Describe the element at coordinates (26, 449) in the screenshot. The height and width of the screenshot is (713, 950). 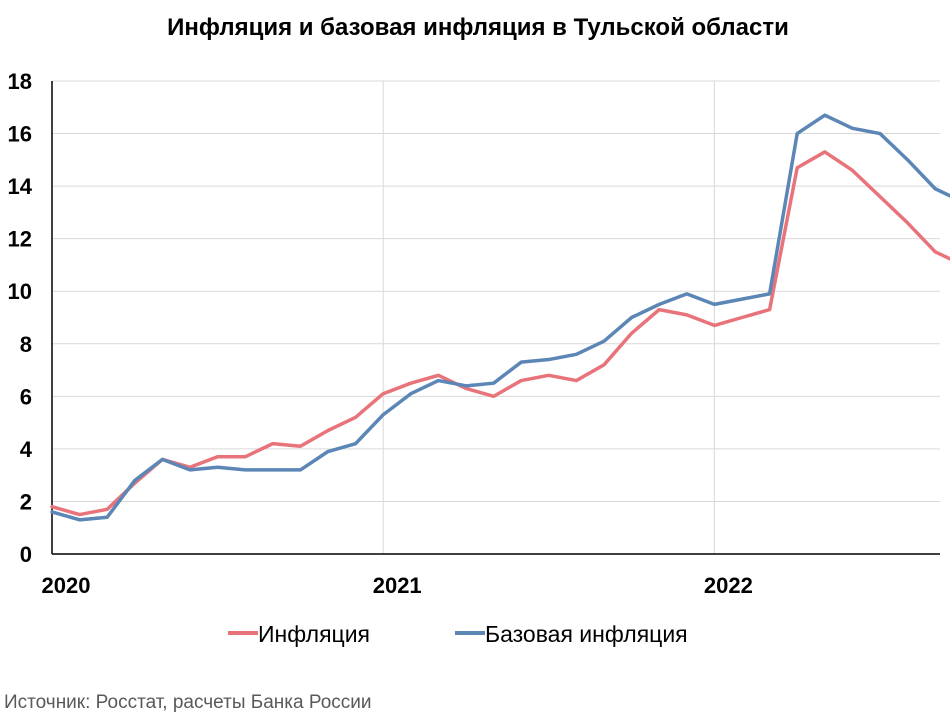
I see `y-tick-label: 4` at that location.